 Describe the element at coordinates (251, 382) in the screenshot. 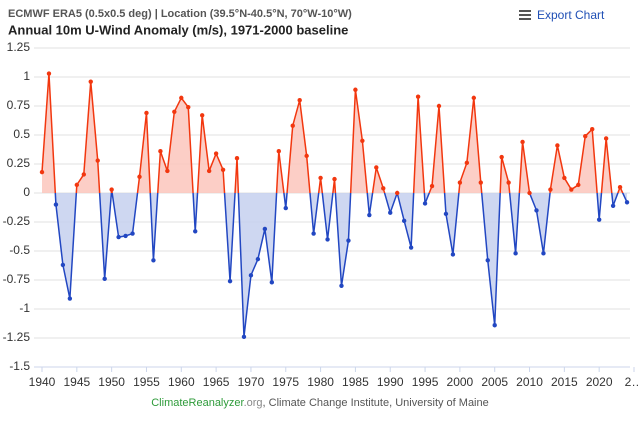

I see `x-tick-label: 1970` at that location.